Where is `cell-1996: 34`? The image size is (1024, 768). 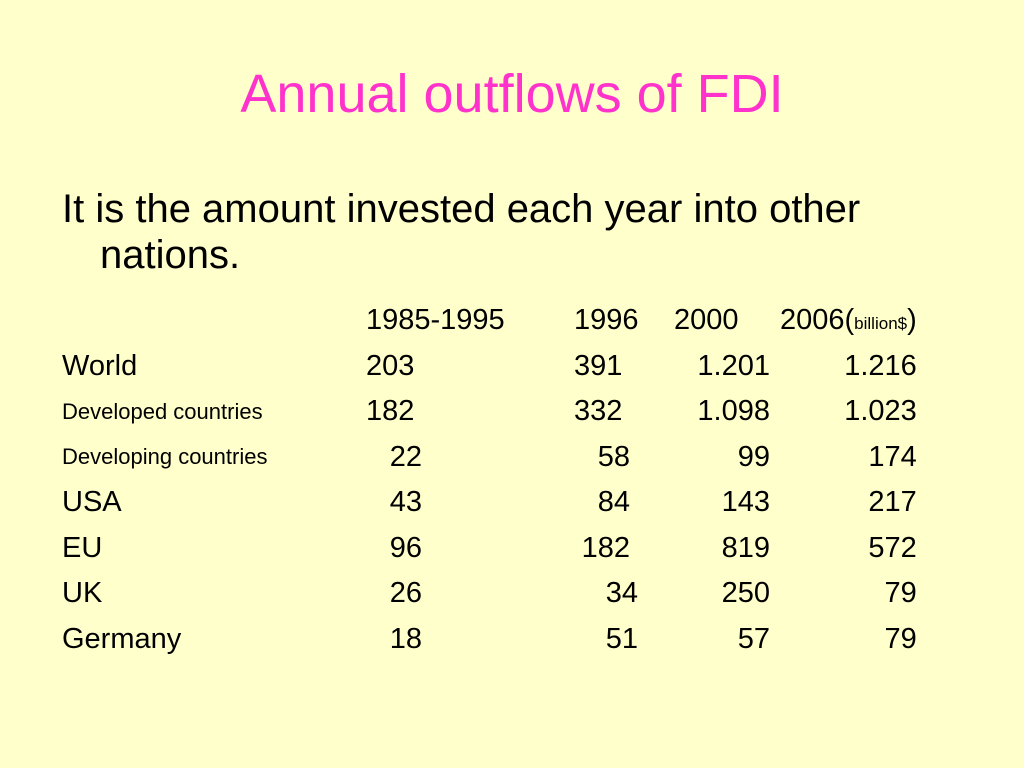
cell-1996: 34 is located at coordinates (624, 594).